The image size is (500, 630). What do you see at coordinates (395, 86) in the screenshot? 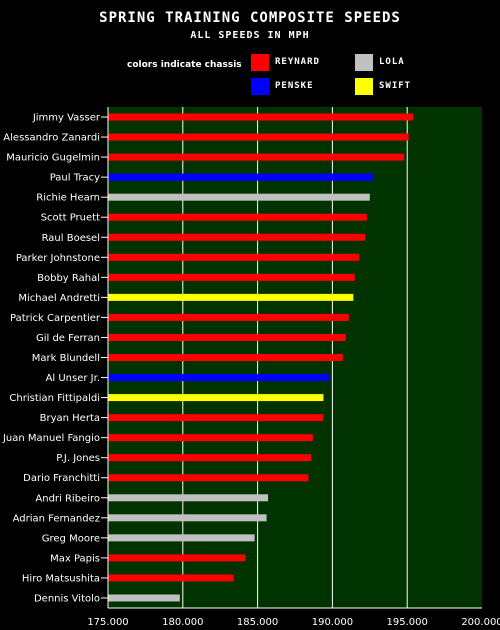
I see `legend-label-swift: SWIFT` at bounding box center [395, 86].